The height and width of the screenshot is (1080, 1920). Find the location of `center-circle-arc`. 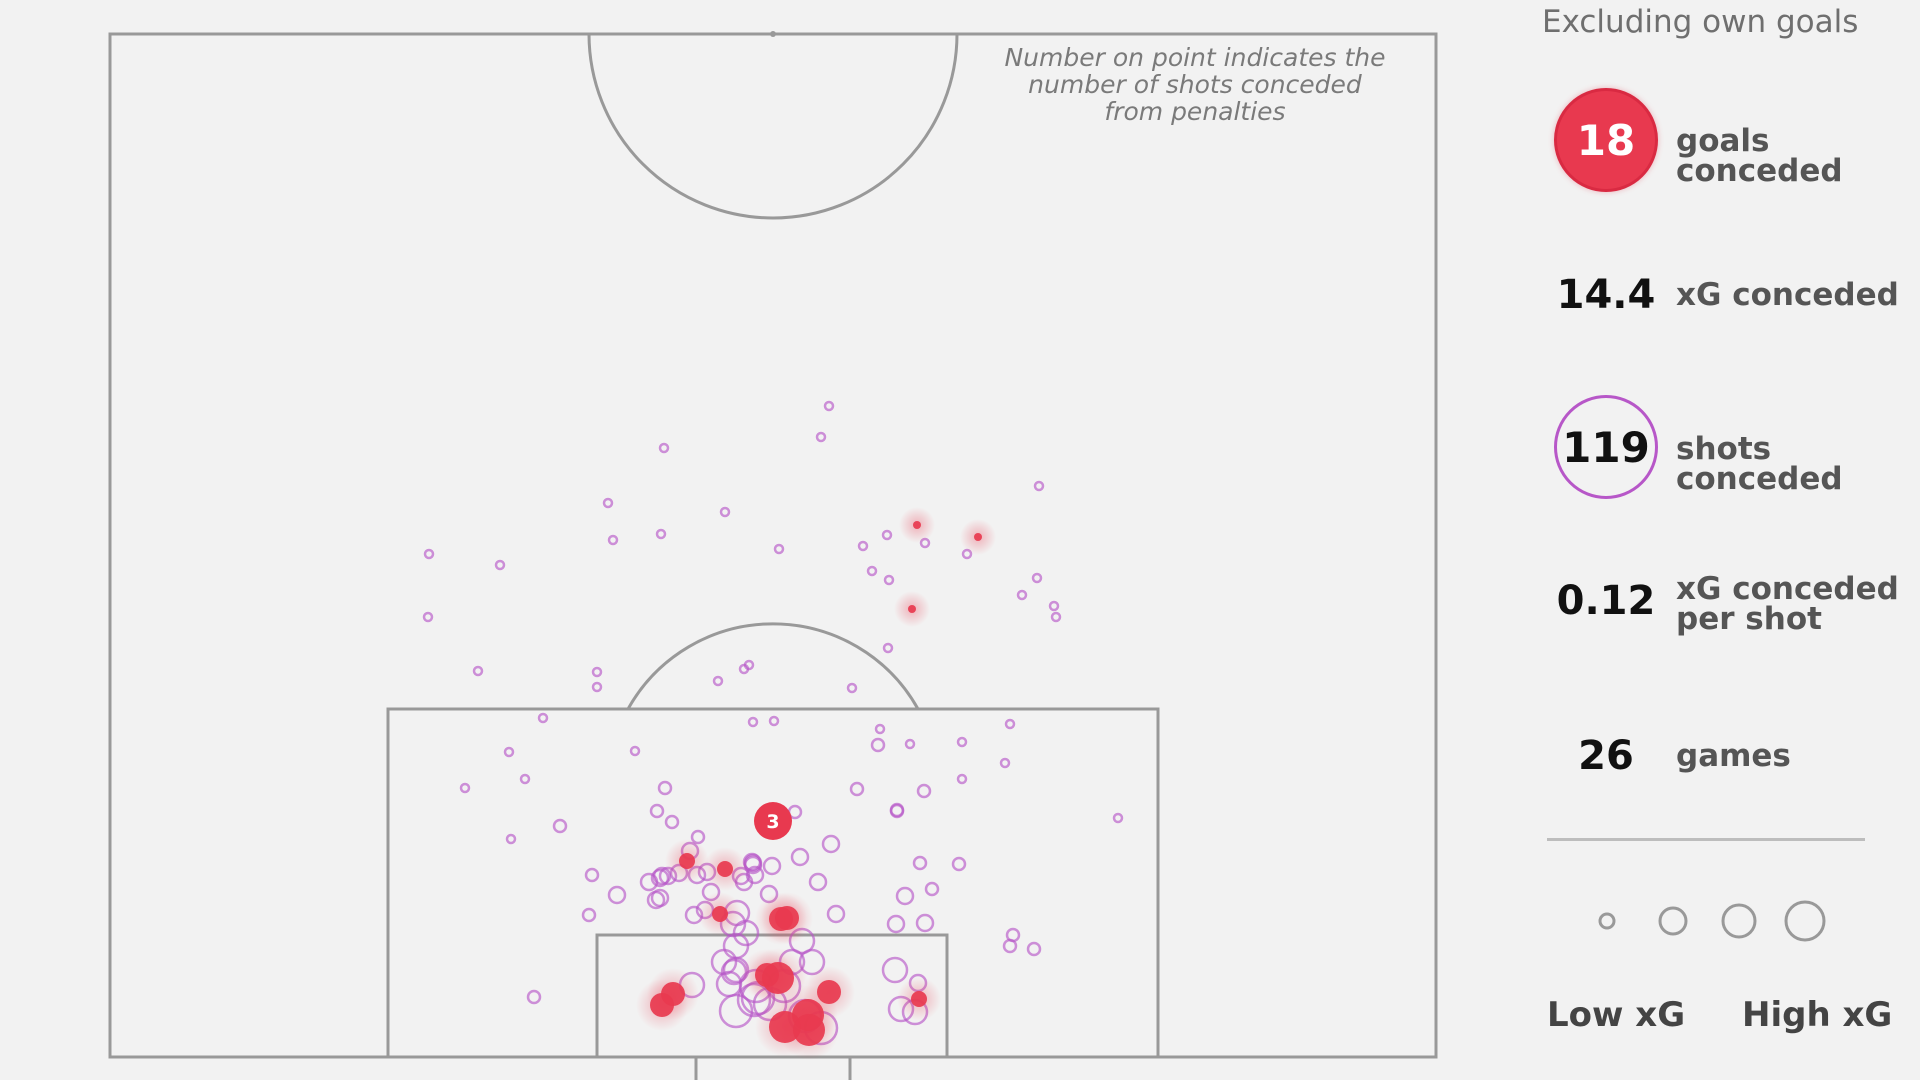

center-circle-arc is located at coordinates (773, 126).